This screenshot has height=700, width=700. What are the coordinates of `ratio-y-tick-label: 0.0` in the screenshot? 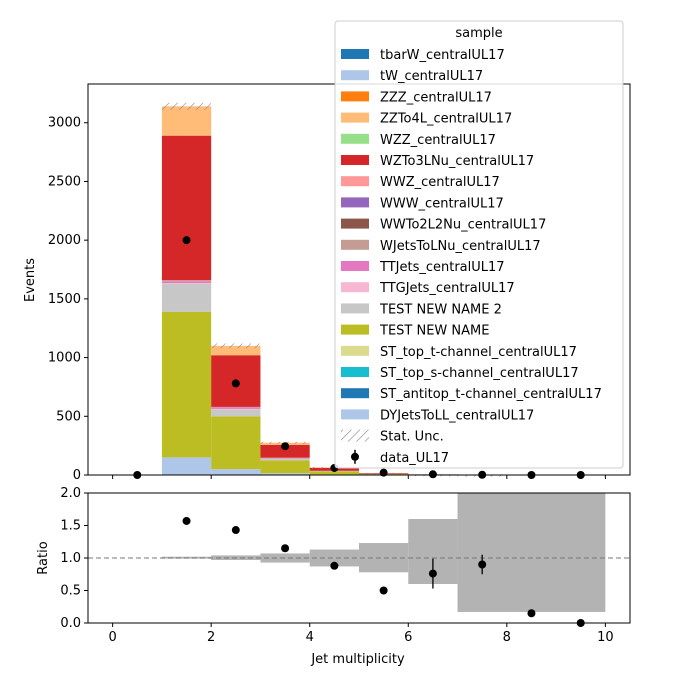 It's located at (70, 623).